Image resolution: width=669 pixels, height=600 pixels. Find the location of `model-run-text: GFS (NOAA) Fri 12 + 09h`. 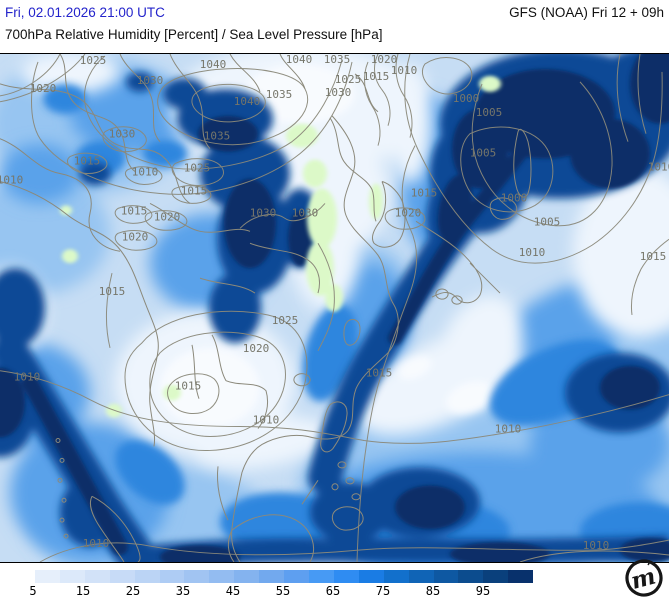

model-run-text: GFS (NOAA) Fri 12 + 09h is located at coordinates (586, 12).